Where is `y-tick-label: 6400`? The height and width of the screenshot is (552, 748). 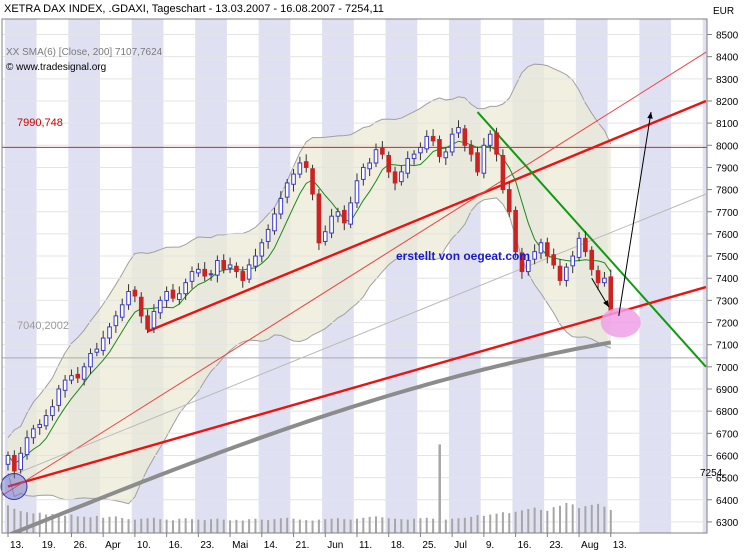 y-tick-label: 6400 is located at coordinates (727, 501).